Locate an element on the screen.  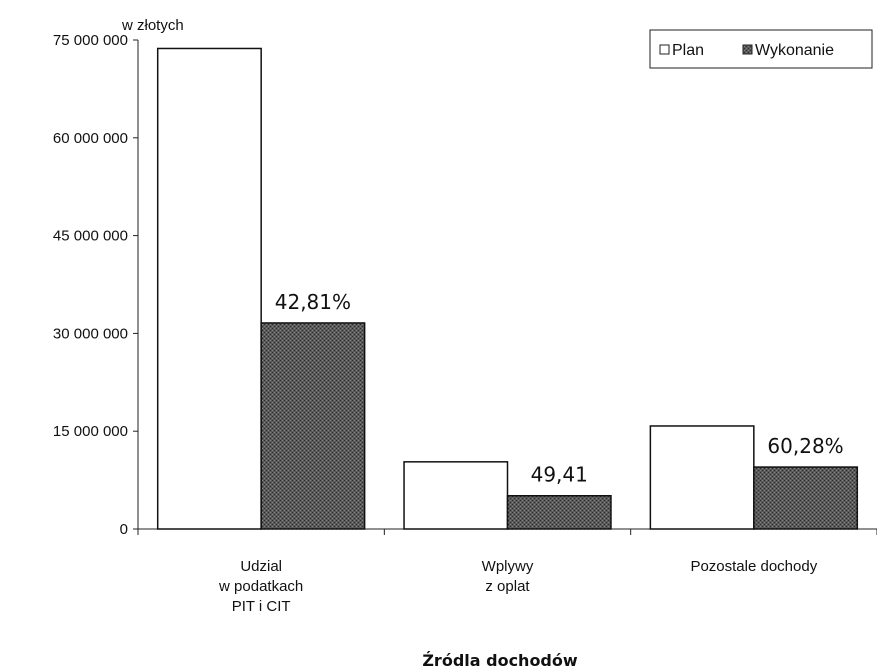
legend-label-plan: Plan is located at coordinates (688, 50).